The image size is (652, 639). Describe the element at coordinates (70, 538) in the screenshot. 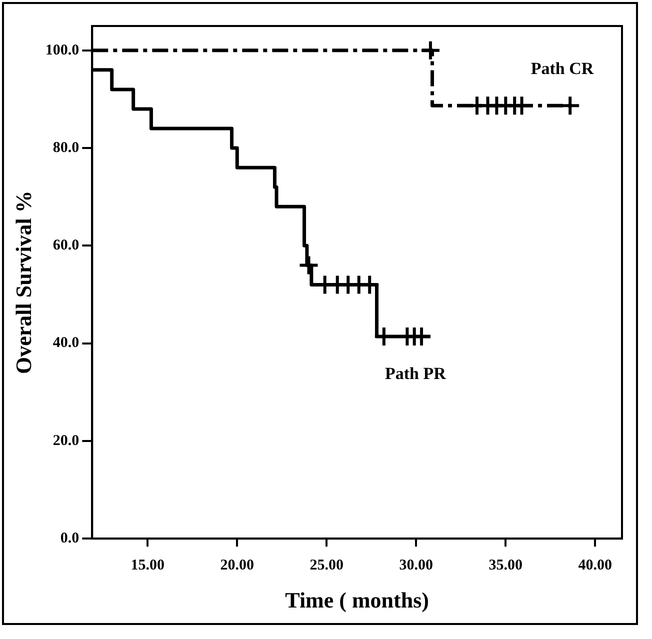

I see `y-tick-label: 0.0` at that location.